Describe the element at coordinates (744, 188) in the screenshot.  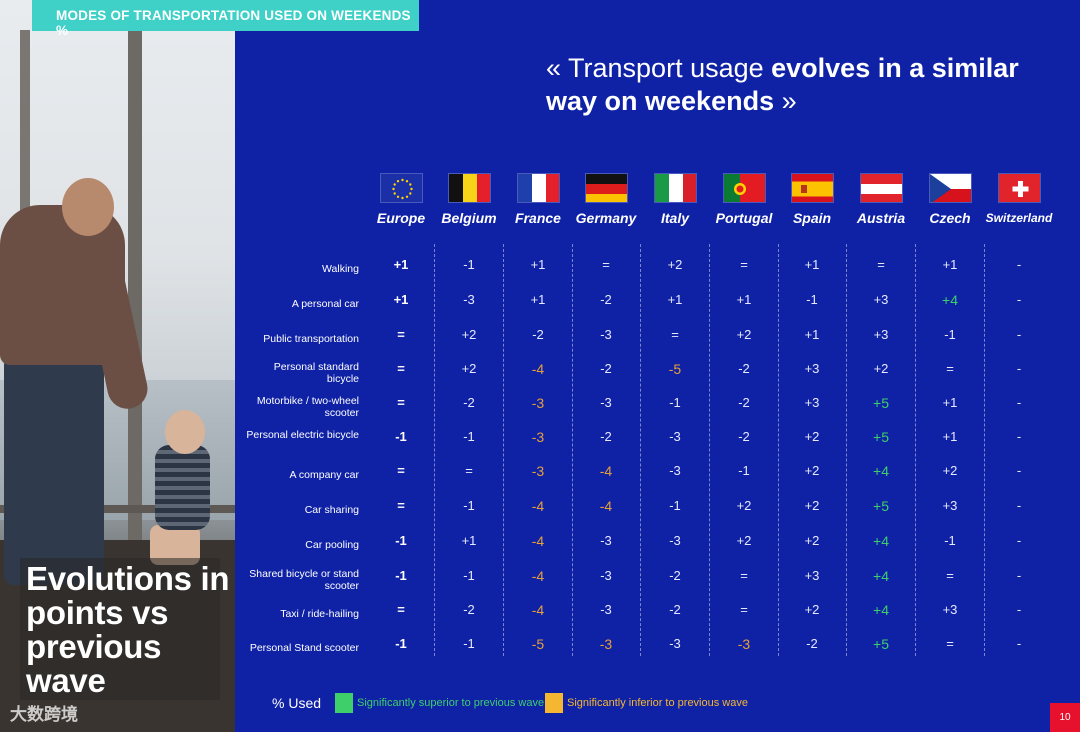
I see `portugal-flag-icon` at that location.